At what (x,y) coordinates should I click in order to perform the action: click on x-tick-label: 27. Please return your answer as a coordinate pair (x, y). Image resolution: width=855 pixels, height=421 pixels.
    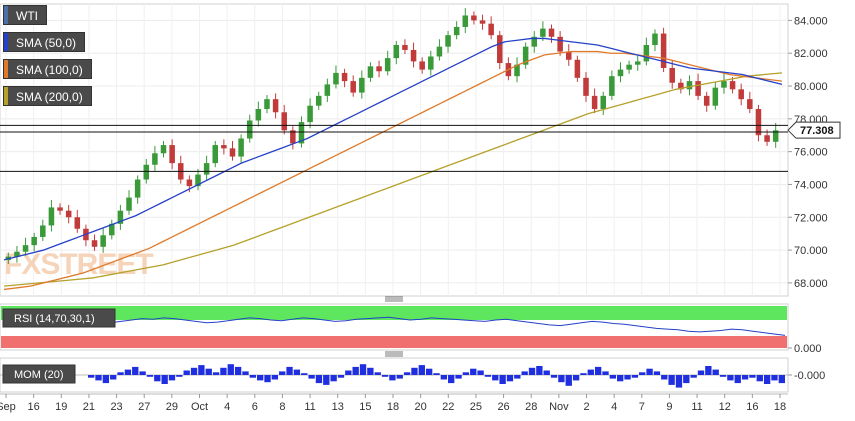
    Looking at the image, I should click on (144, 407).